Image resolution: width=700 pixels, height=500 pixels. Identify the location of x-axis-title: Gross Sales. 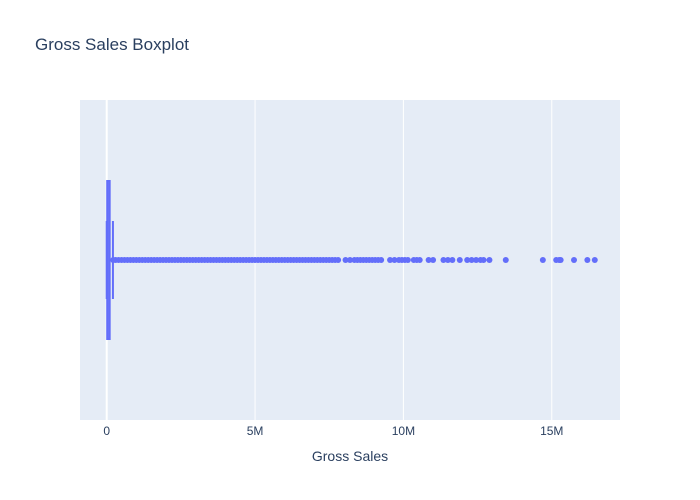
(350, 456).